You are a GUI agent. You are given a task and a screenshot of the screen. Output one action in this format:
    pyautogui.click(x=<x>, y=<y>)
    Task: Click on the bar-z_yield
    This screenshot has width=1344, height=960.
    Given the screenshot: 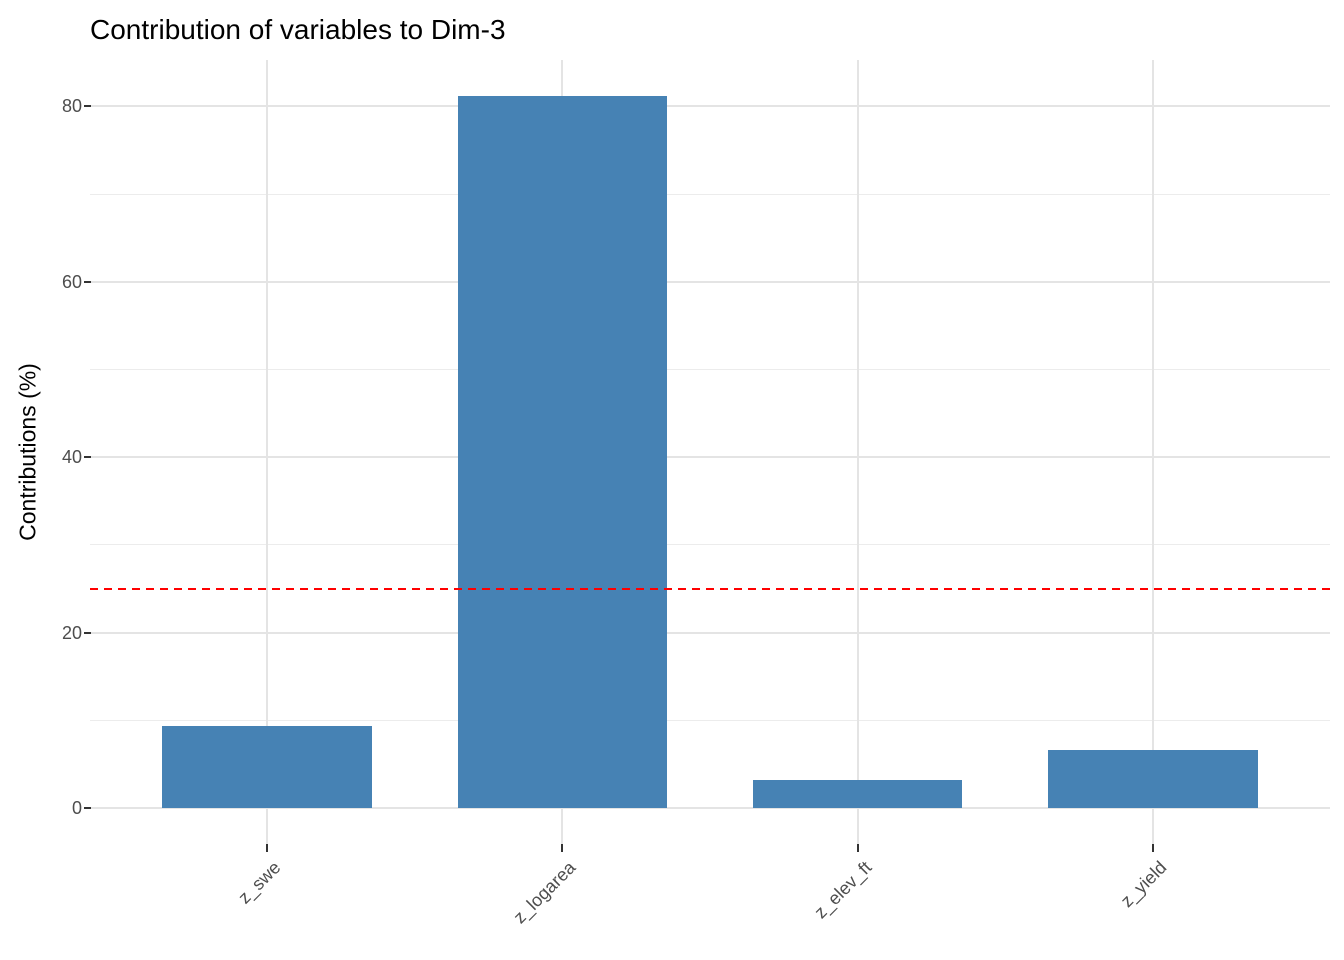 What is the action you would take?
    pyautogui.click(x=1153, y=779)
    